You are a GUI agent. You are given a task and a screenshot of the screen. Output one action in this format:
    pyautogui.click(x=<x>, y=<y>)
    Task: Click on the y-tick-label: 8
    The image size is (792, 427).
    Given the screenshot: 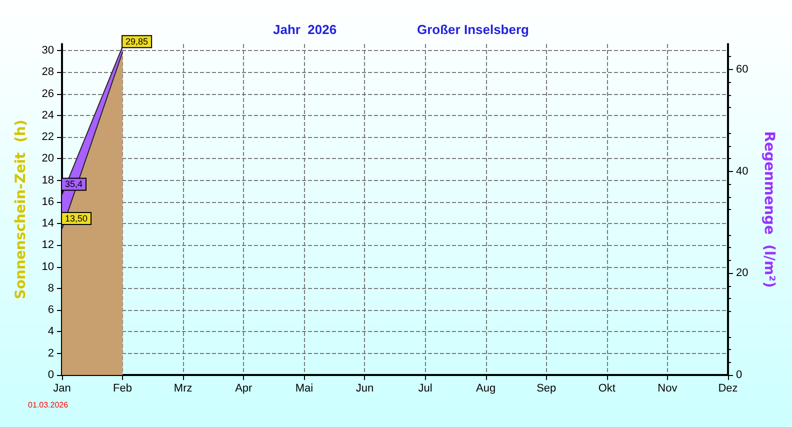 What is the action you would take?
    pyautogui.click(x=51, y=288)
    